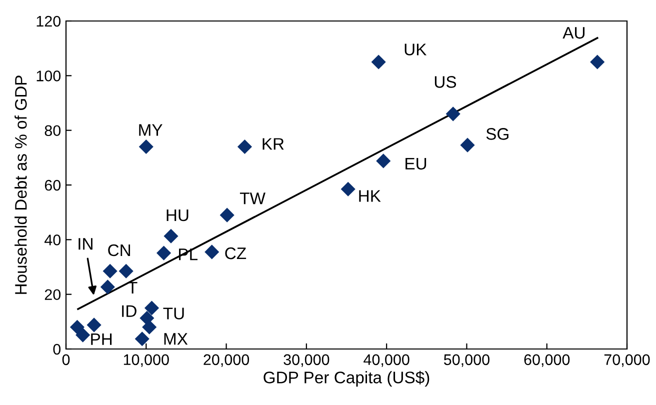  I want to click on x-tick-label: 40,000, so click(387, 360).